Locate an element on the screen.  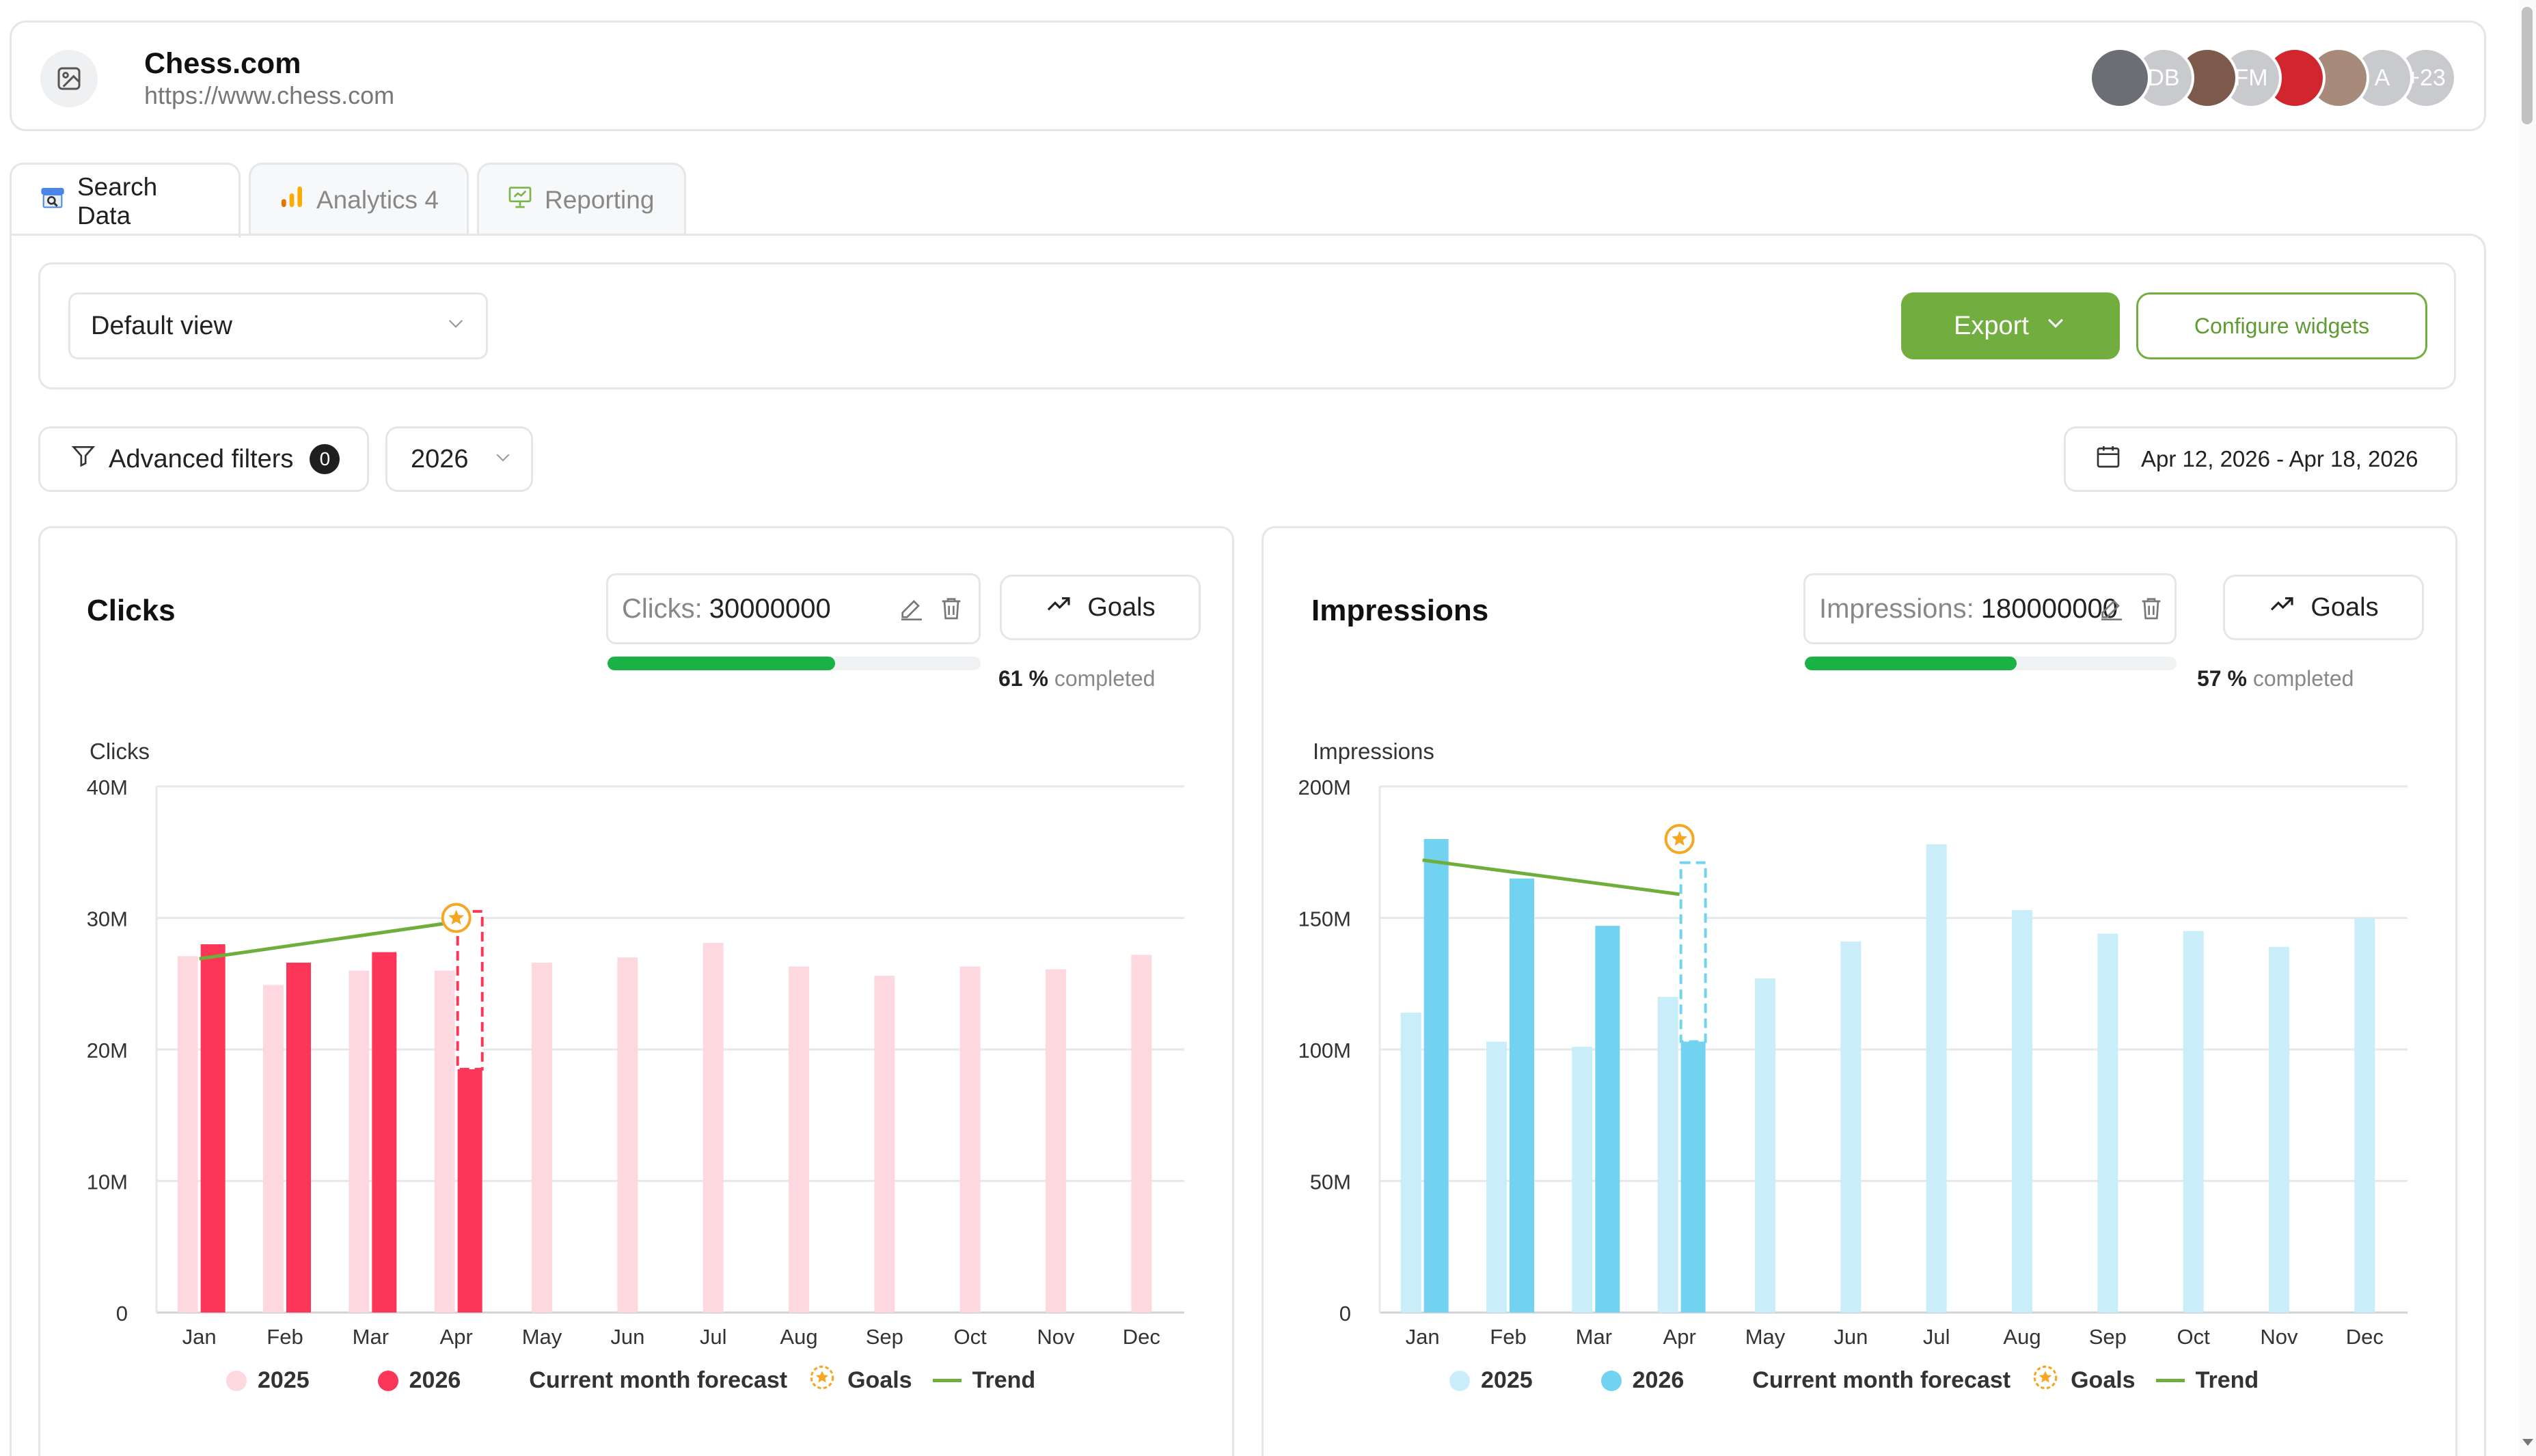
site-header: Chess.com https://www.chess.com DB FM A +23 is located at coordinates (1248, 75).